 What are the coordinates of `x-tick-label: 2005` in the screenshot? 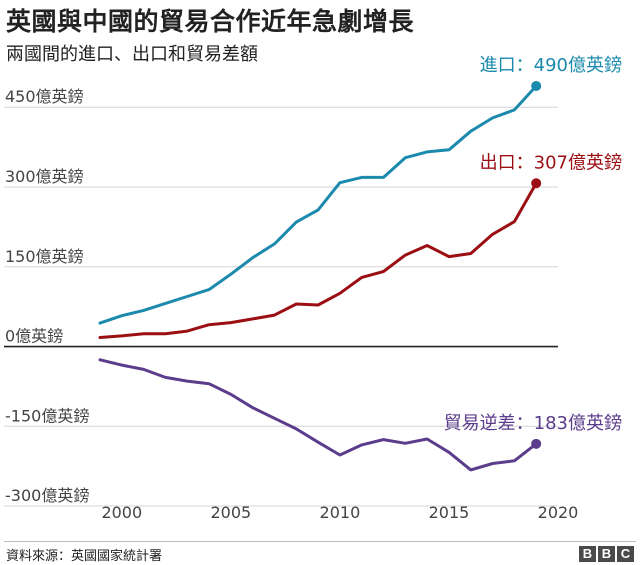 It's located at (230, 512).